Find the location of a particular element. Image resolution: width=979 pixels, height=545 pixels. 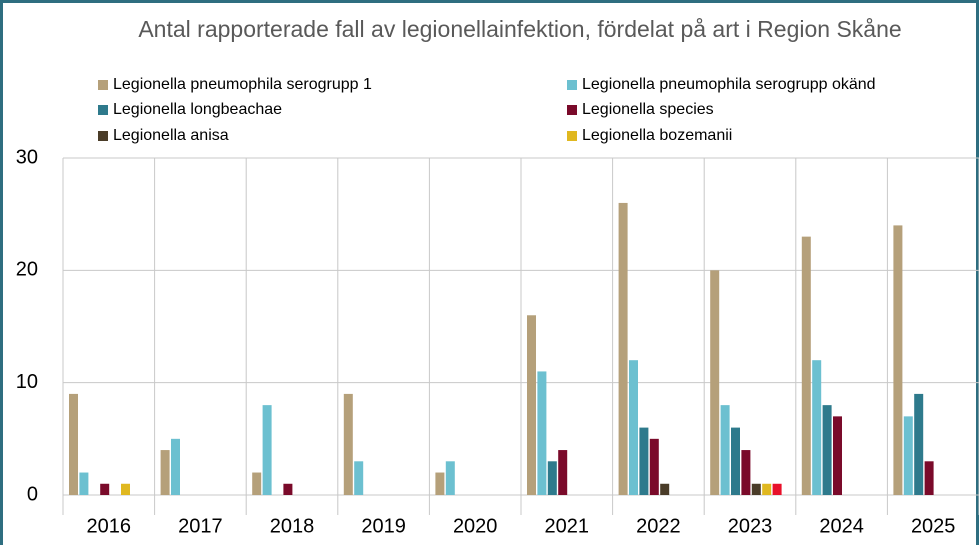

legend-item: Legionella pneumophila serogrupp 1 is located at coordinates (235, 85).